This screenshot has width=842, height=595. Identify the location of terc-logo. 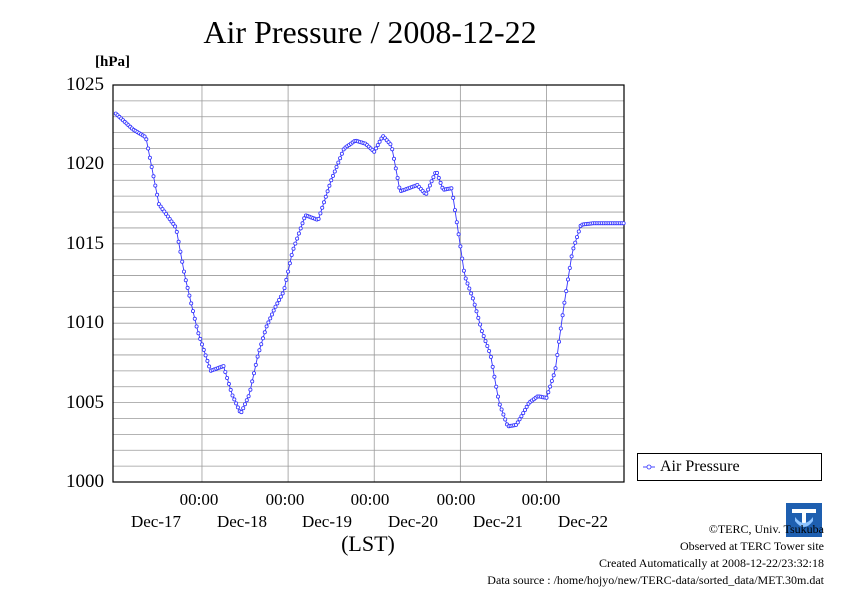
(804, 520).